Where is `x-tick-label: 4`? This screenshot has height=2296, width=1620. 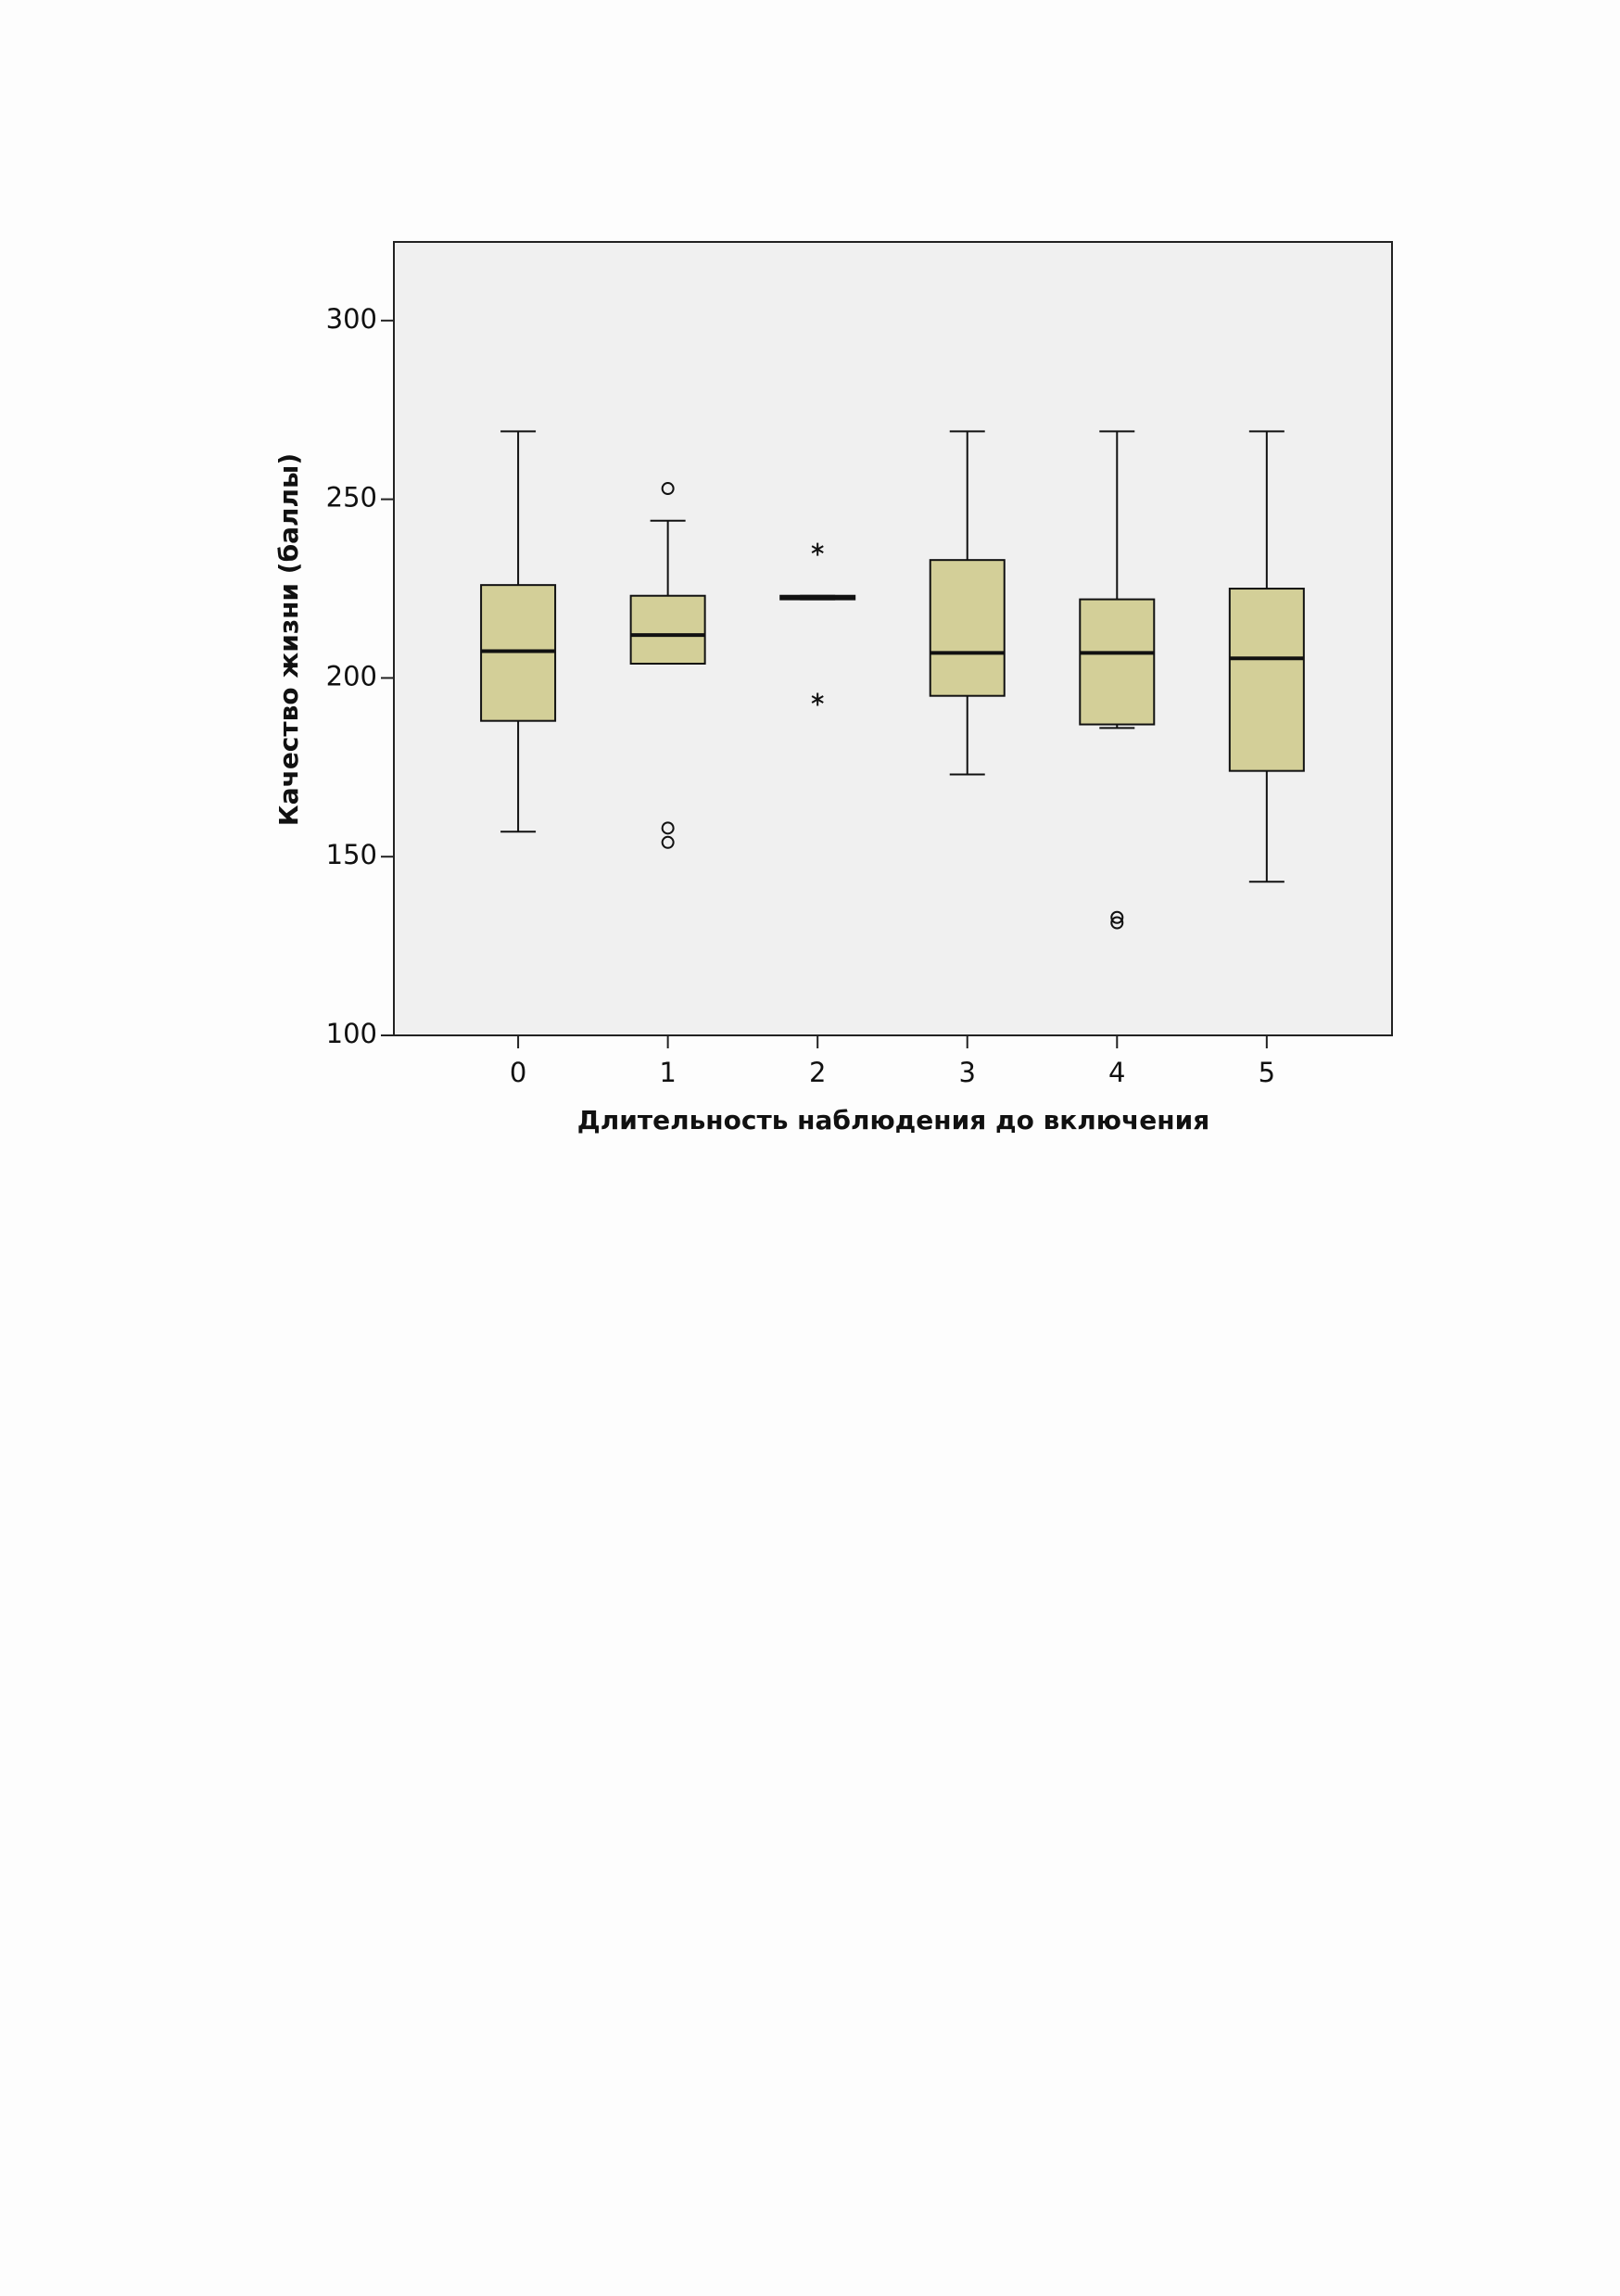
x-tick-label: 4 is located at coordinates (1116, 1072).